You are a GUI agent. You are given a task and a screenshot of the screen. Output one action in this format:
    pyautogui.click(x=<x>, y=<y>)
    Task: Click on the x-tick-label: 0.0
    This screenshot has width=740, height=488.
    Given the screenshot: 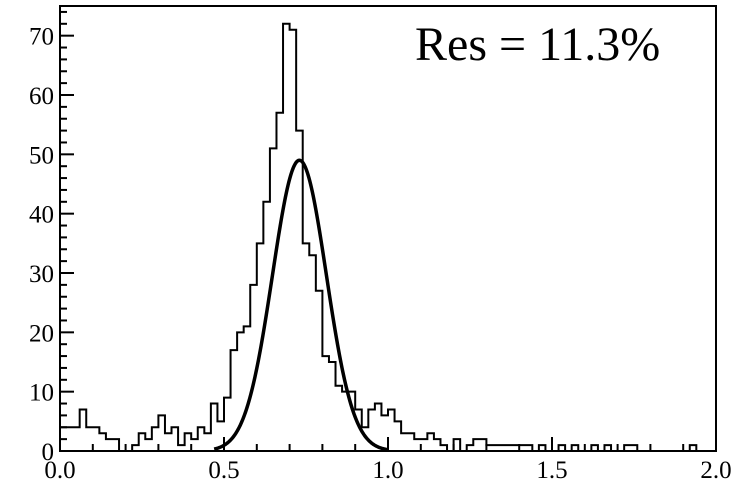 What is the action you would take?
    pyautogui.click(x=59, y=470)
    